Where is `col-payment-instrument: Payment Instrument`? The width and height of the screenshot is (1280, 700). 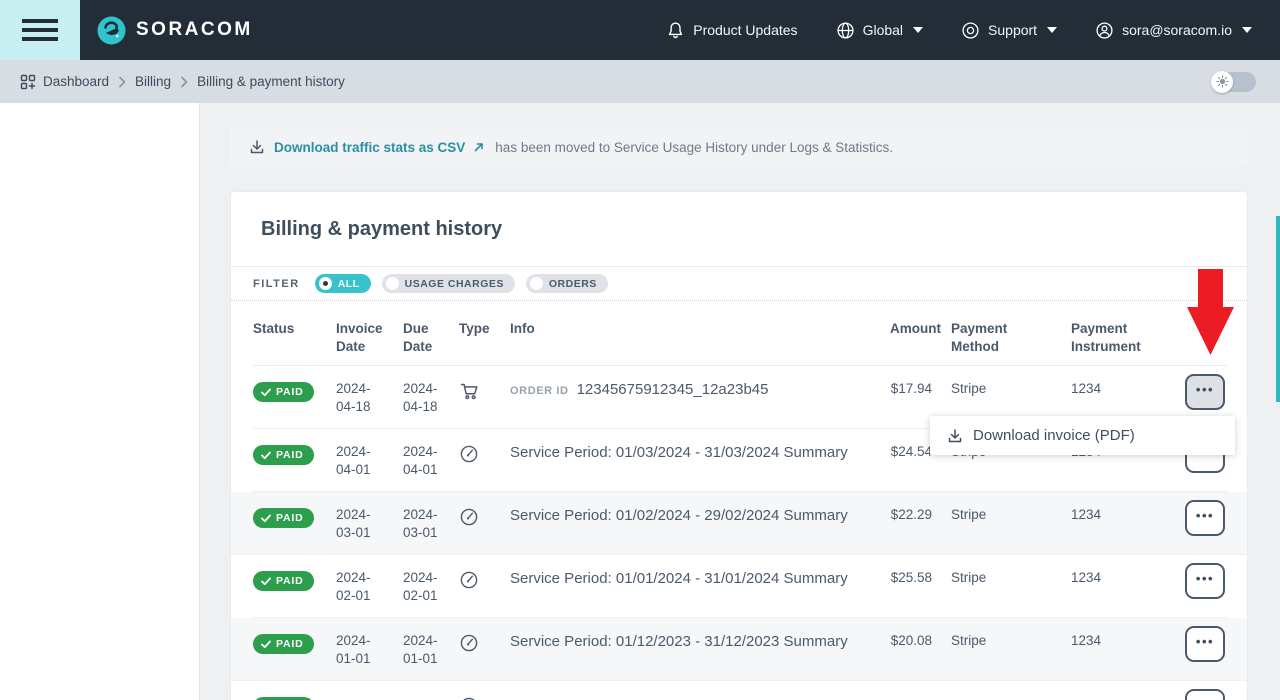 col-payment-instrument: Payment Instrument is located at coordinates (1106, 338).